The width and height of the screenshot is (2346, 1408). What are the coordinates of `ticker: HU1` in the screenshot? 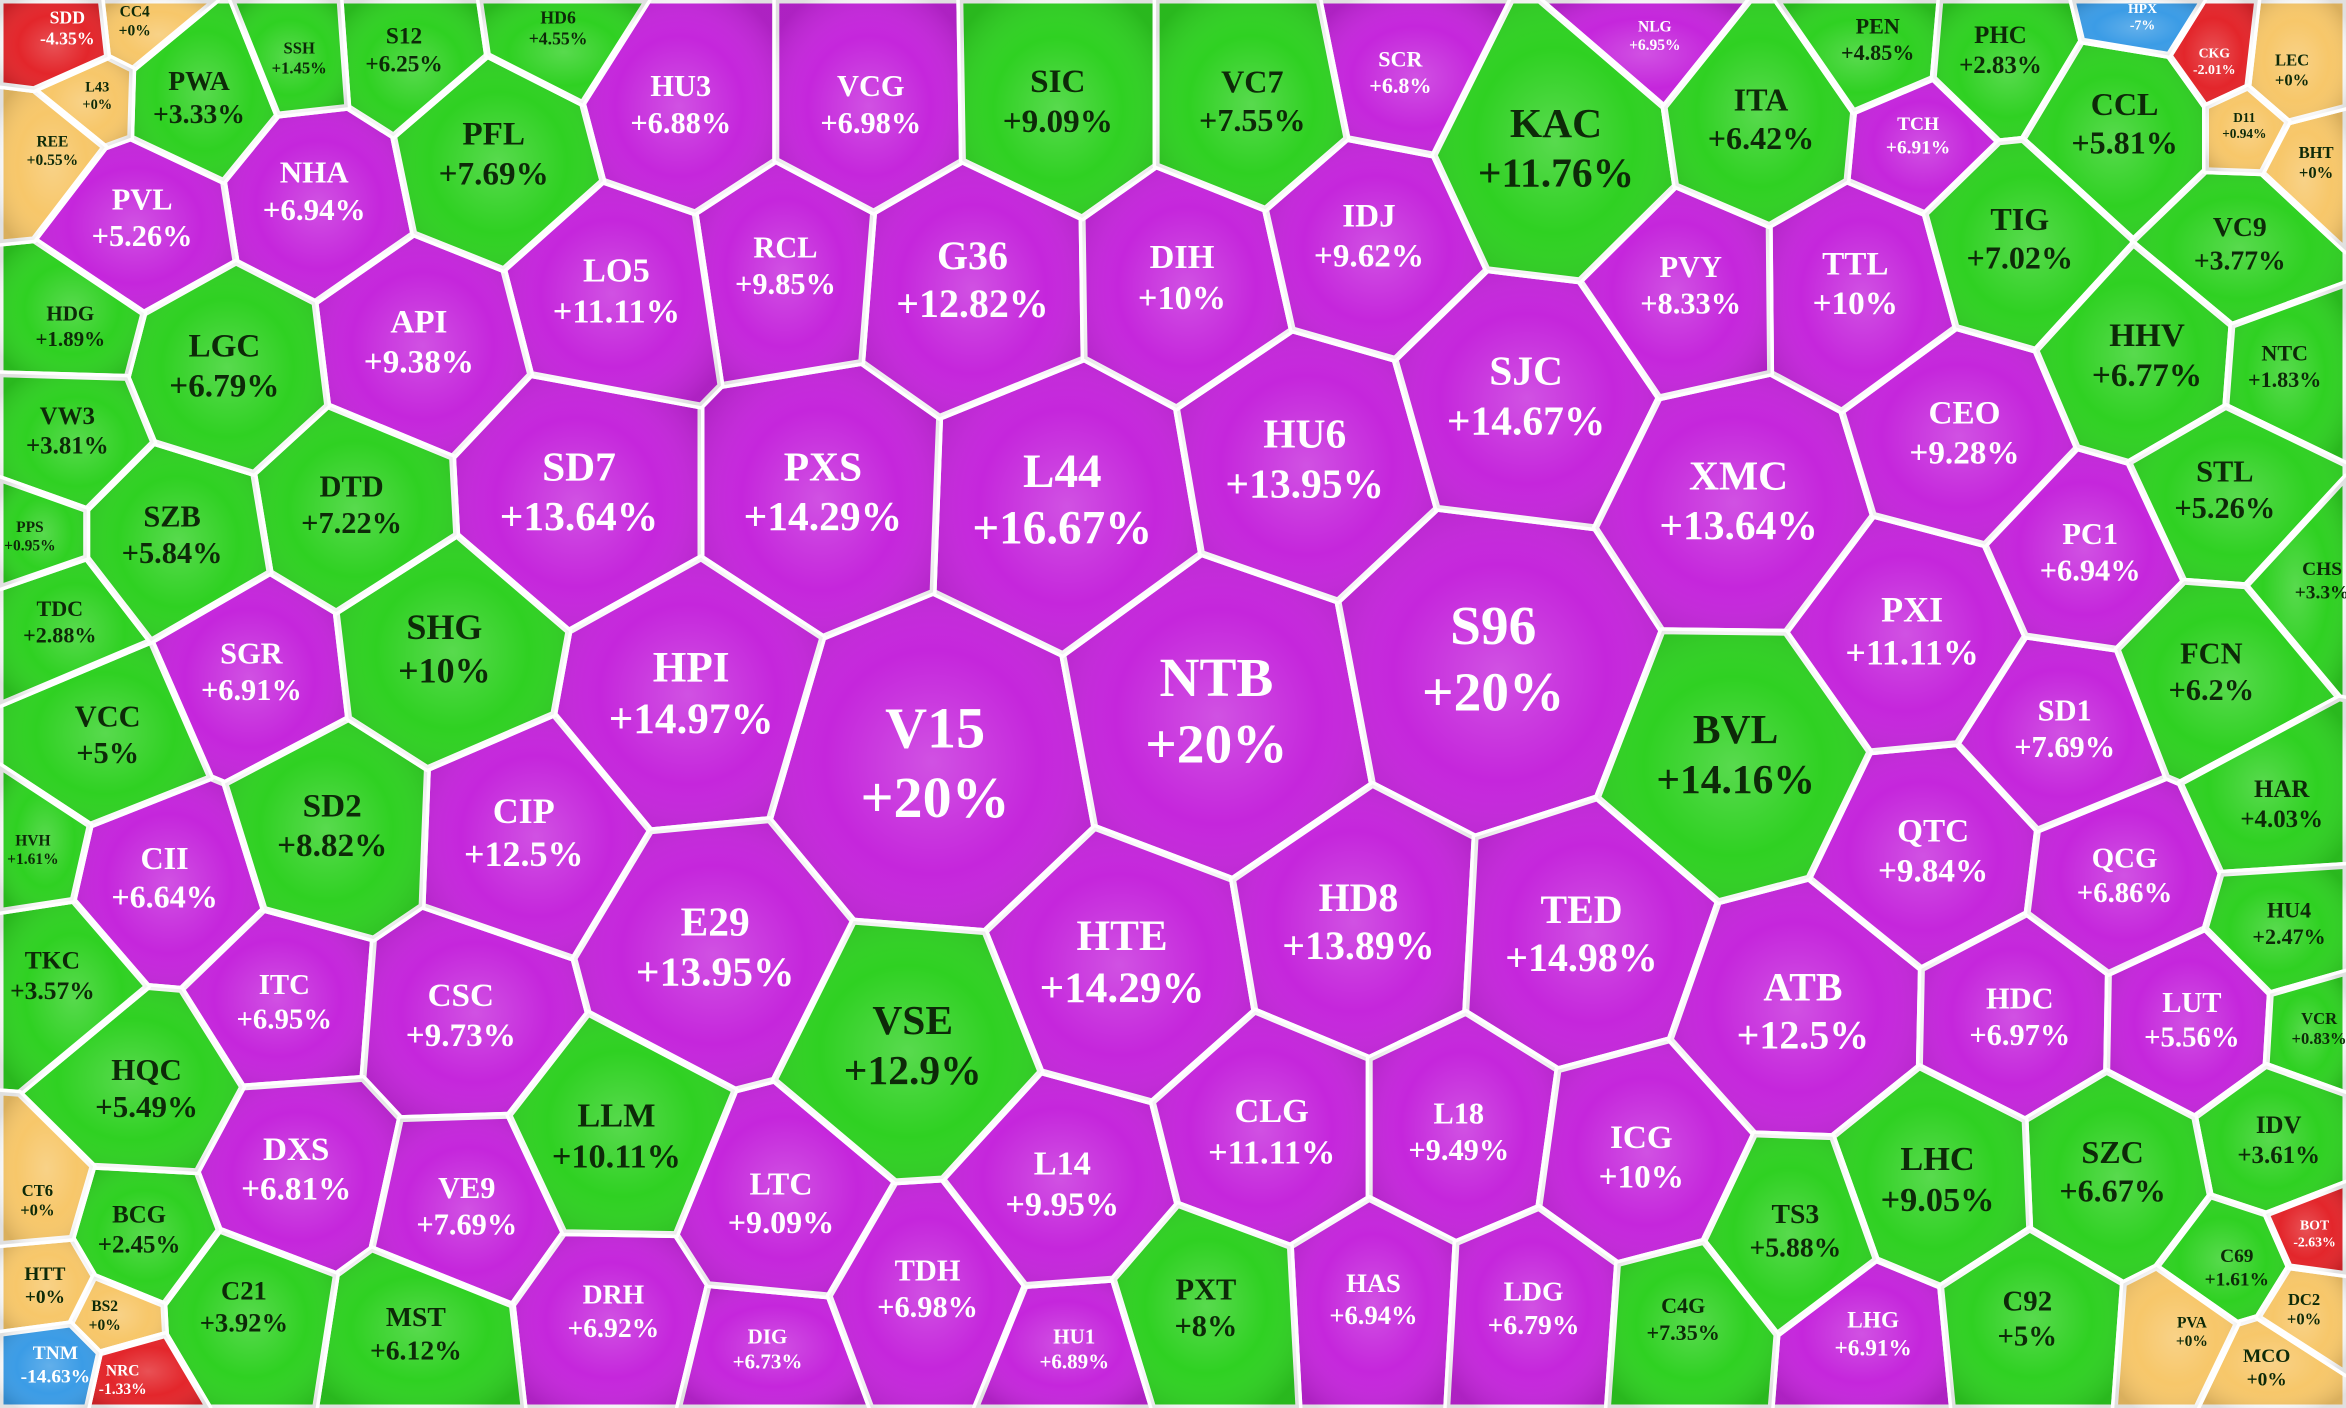 It's located at (1074, 1336).